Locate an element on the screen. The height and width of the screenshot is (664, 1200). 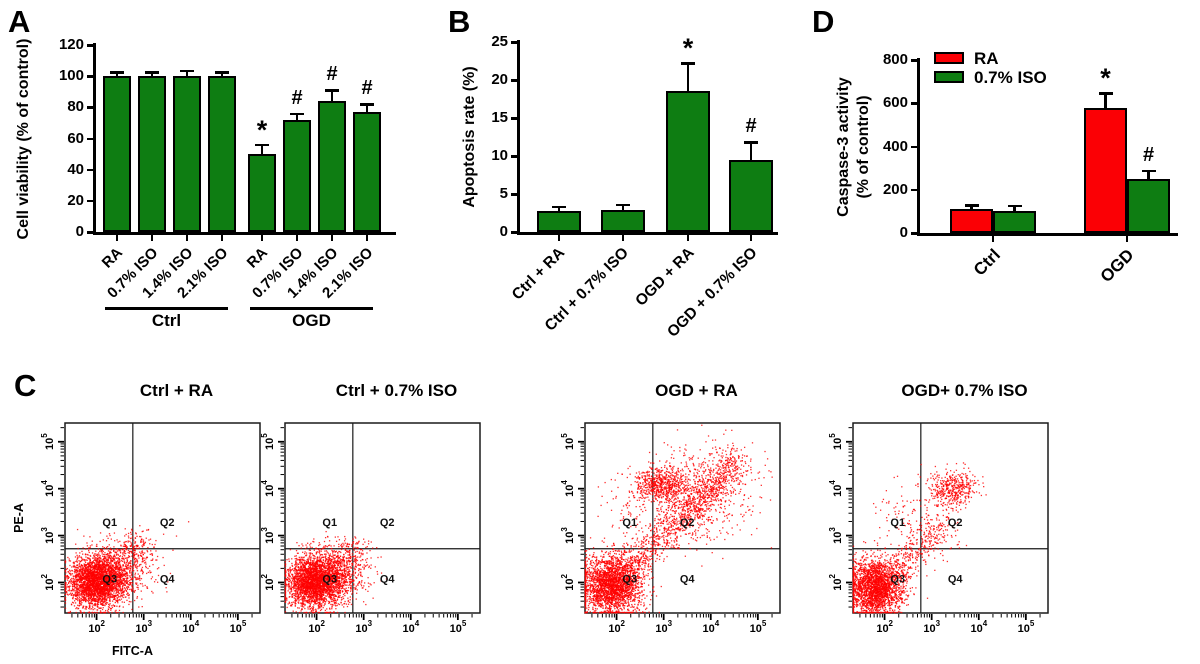
y-axis-title: Caspase-3 activity is located at coordinates (843, 146).